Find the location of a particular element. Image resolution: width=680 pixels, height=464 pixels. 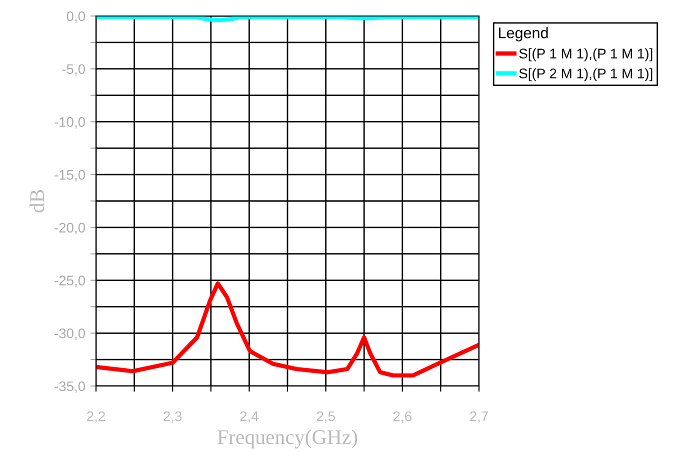

legend-label: S[(P 2 M 1),(P 1 M 1)] is located at coordinates (585, 75).